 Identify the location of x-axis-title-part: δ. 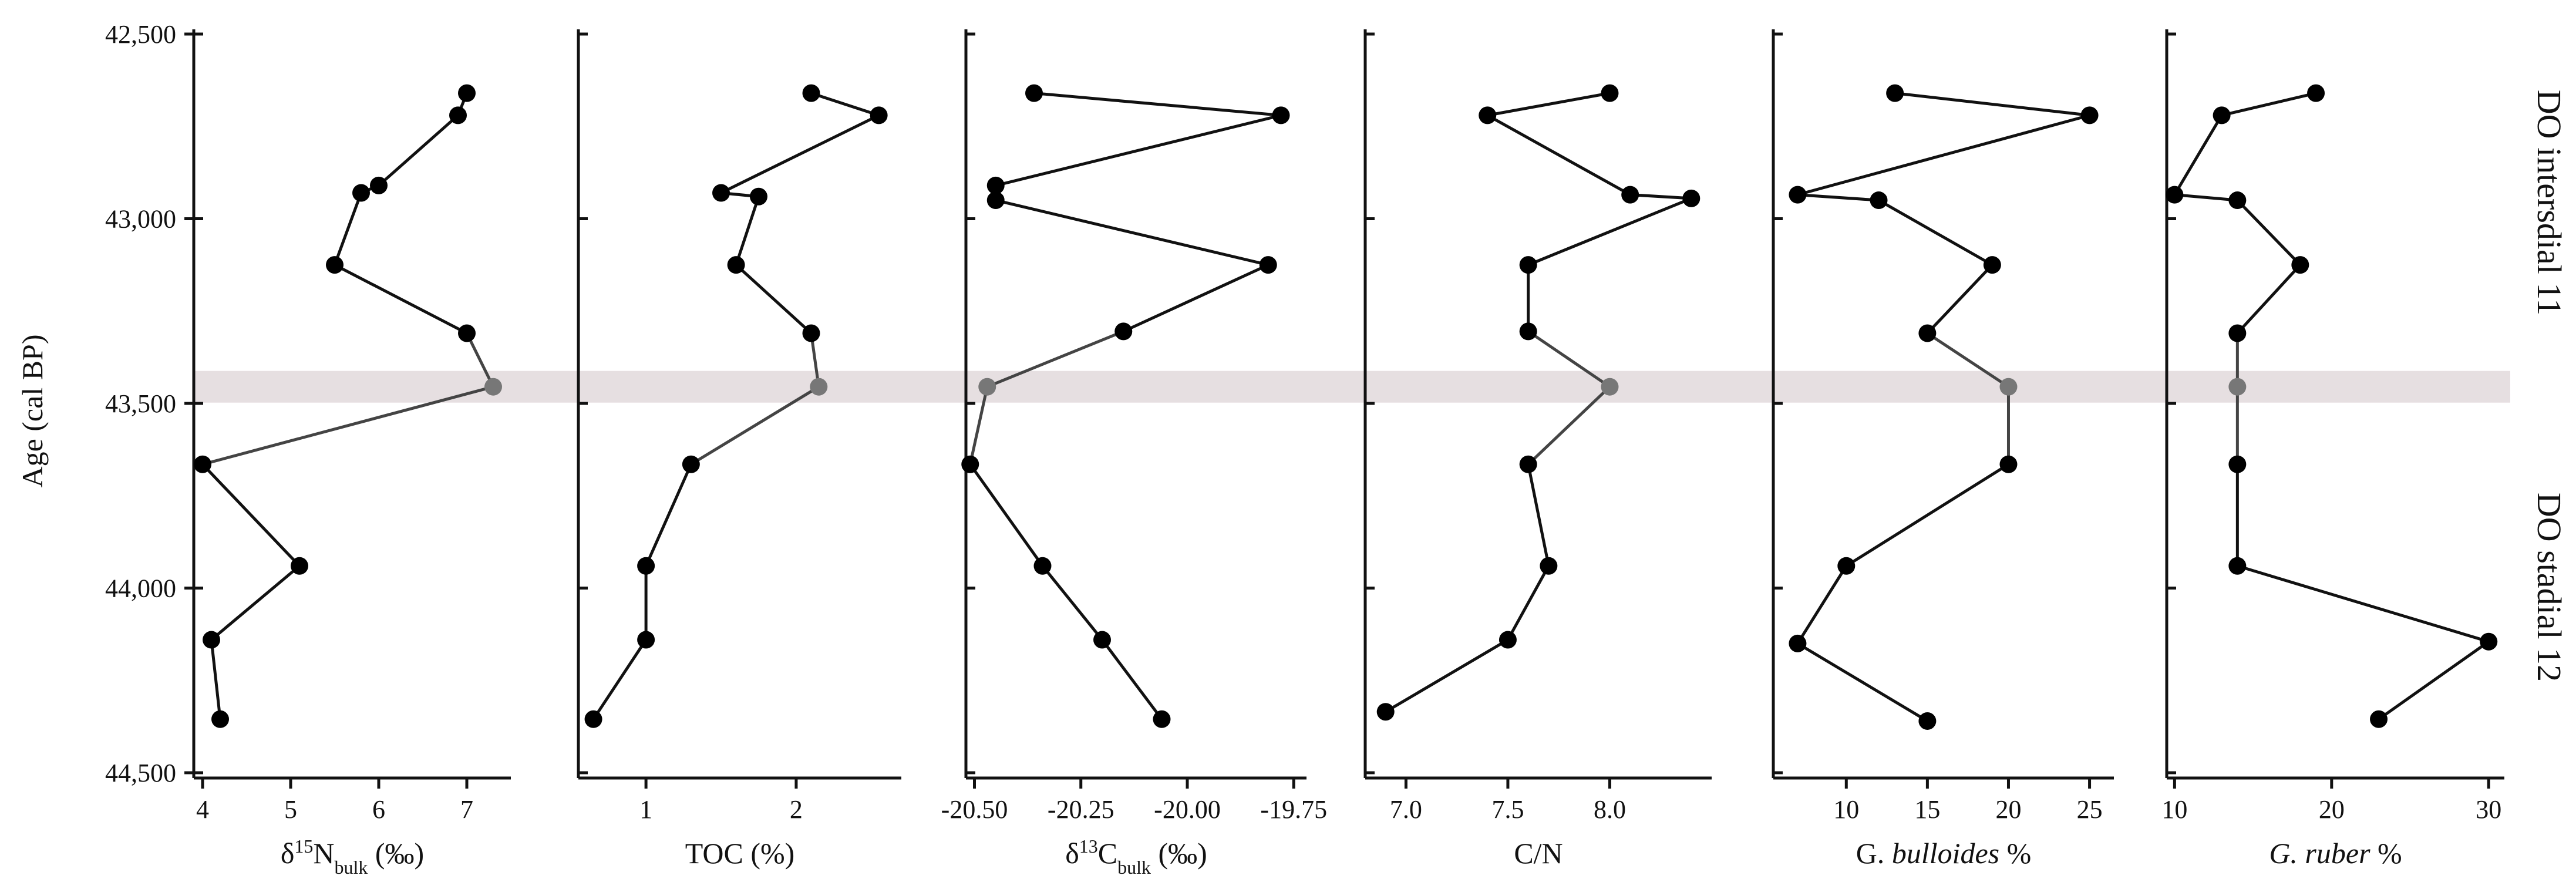
(1072, 854).